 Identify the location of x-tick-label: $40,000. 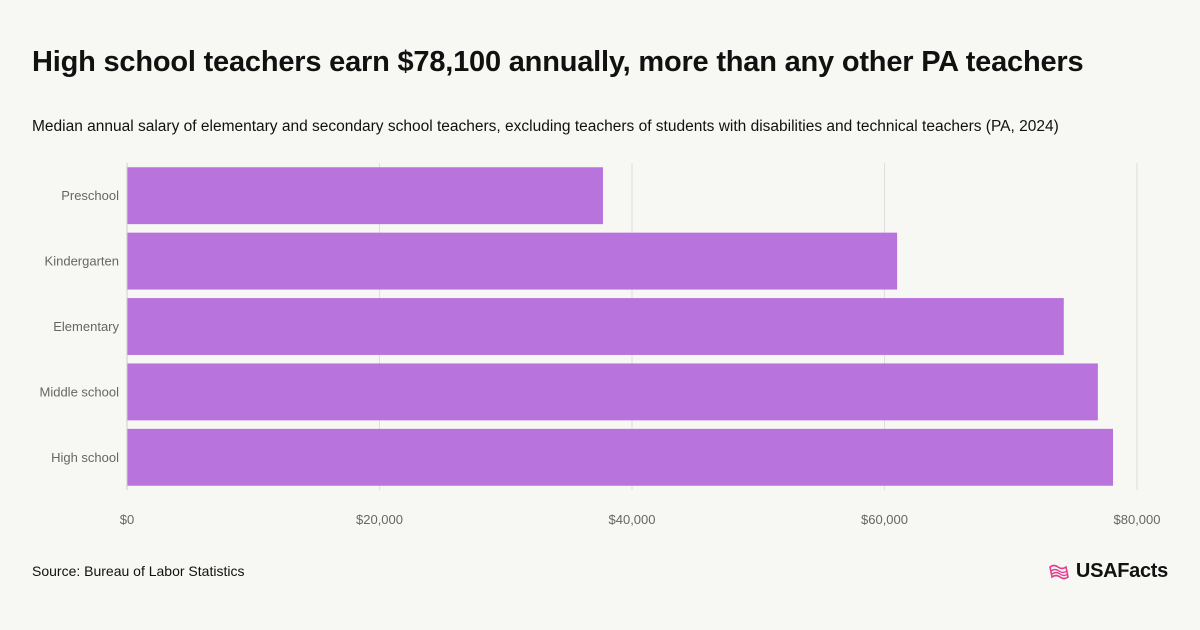
(632, 519).